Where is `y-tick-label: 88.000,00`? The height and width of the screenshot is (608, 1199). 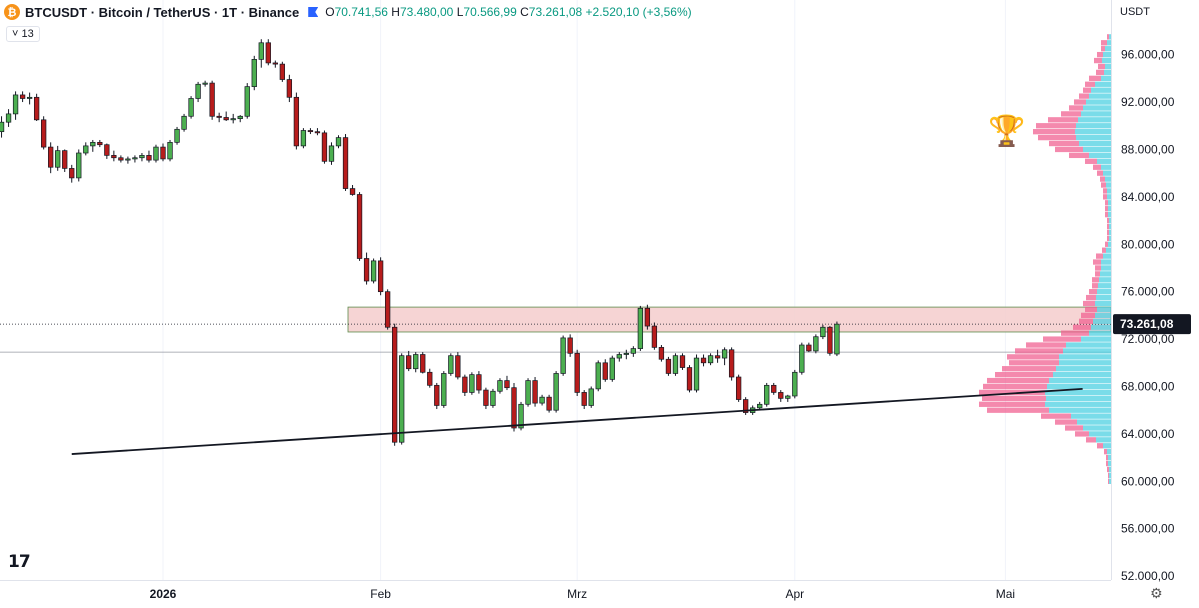
y-tick-label: 88.000,00 is located at coordinates (1148, 149).